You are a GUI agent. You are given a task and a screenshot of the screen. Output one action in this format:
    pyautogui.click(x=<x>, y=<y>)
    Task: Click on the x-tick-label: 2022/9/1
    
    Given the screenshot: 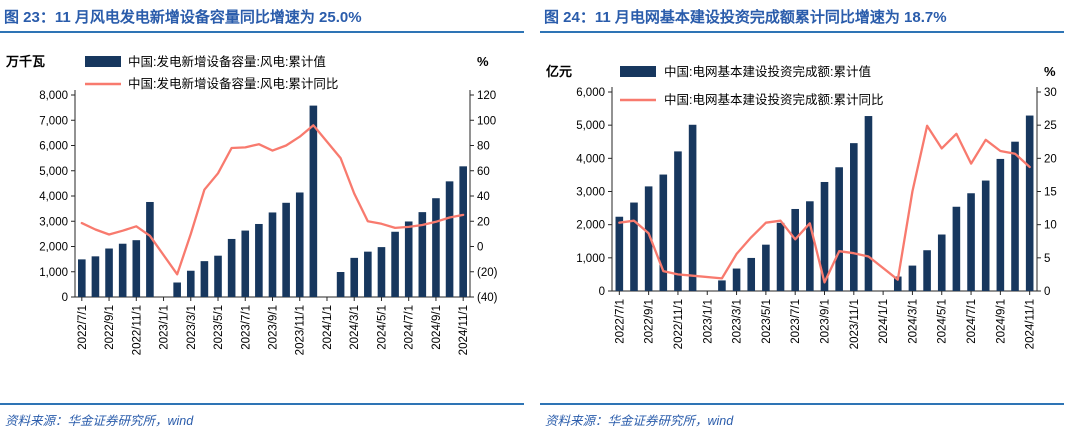 What is the action you would take?
    pyautogui.click(x=650, y=321)
    